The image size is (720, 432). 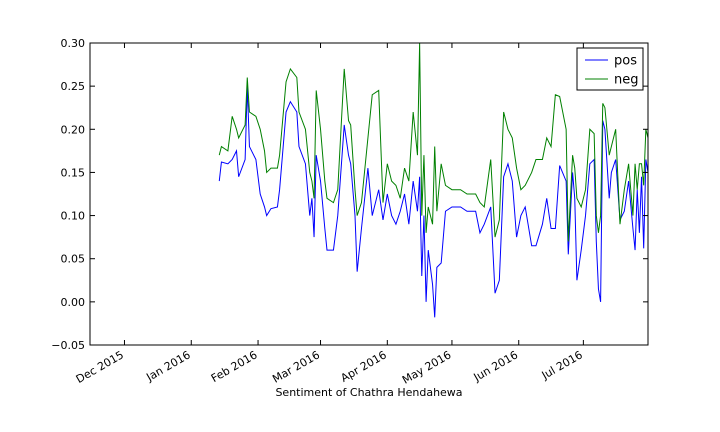 What do you see at coordinates (73, 172) in the screenshot?
I see `y-tick-label: 0.15` at bounding box center [73, 172].